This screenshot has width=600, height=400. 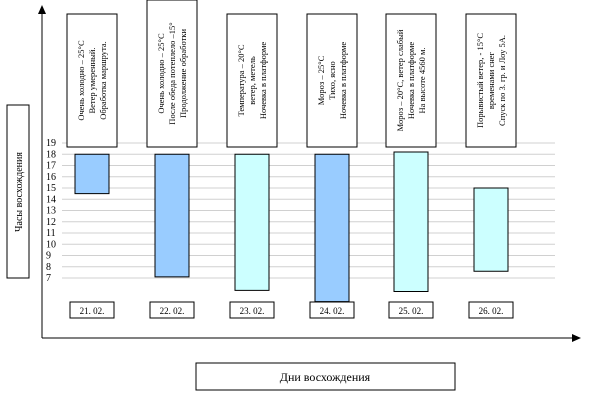 I want to click on x-tick-label: 25. 02., so click(x=411, y=311).